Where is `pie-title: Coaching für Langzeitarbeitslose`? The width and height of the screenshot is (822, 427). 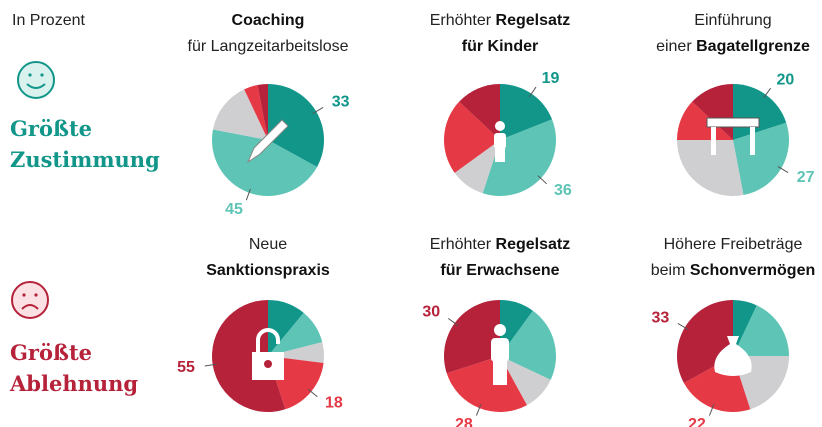 pie-title: Coaching für Langzeitarbeitslose is located at coordinates (268, 34).